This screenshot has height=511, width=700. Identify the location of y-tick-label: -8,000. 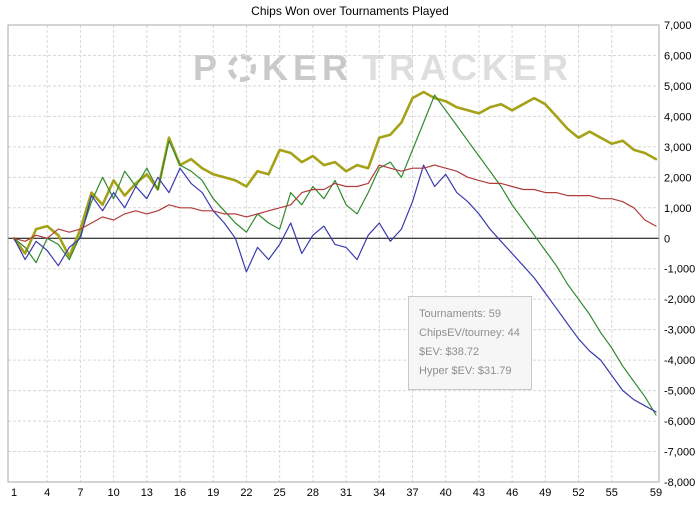
(679, 483).